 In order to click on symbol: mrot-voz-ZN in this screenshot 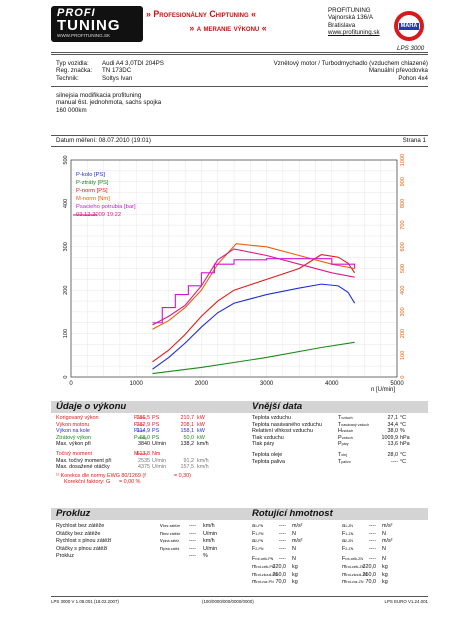, I will do `click(352, 582)`.